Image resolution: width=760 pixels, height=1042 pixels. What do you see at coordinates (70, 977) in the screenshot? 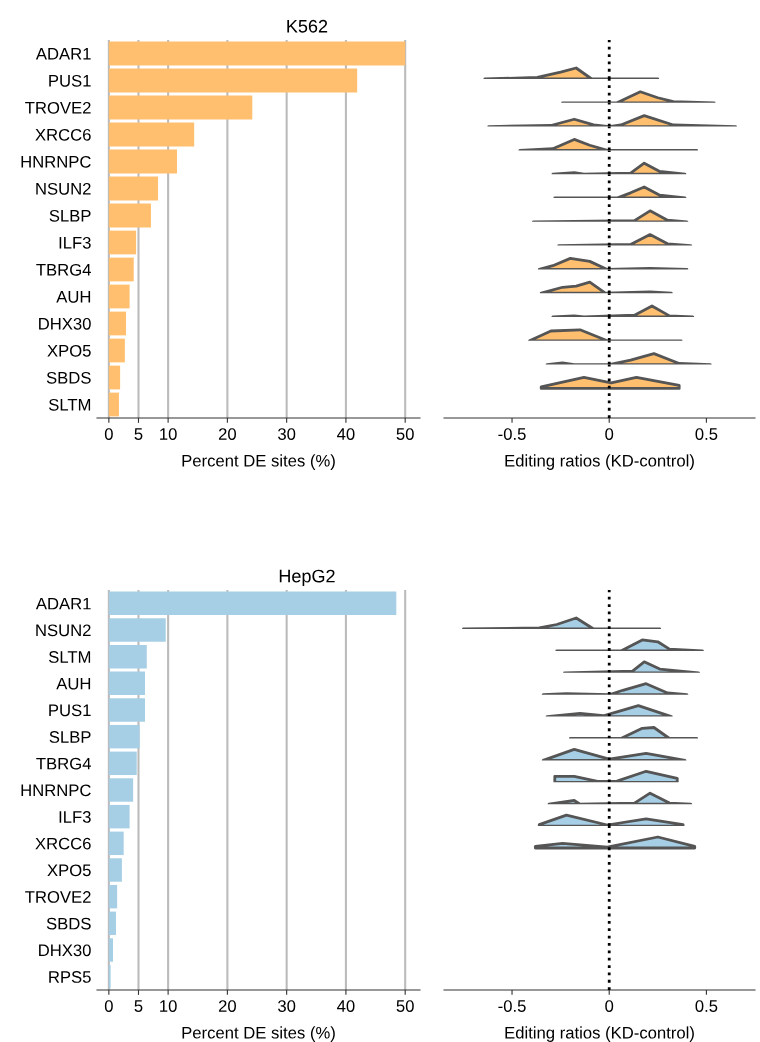
I see `y-tick-label: RPS5` at bounding box center [70, 977].